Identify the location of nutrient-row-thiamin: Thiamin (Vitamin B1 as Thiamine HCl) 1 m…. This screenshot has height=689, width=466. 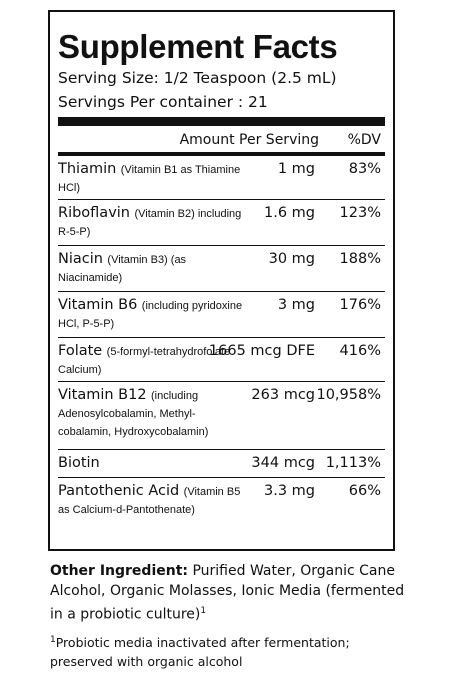
(221, 178).